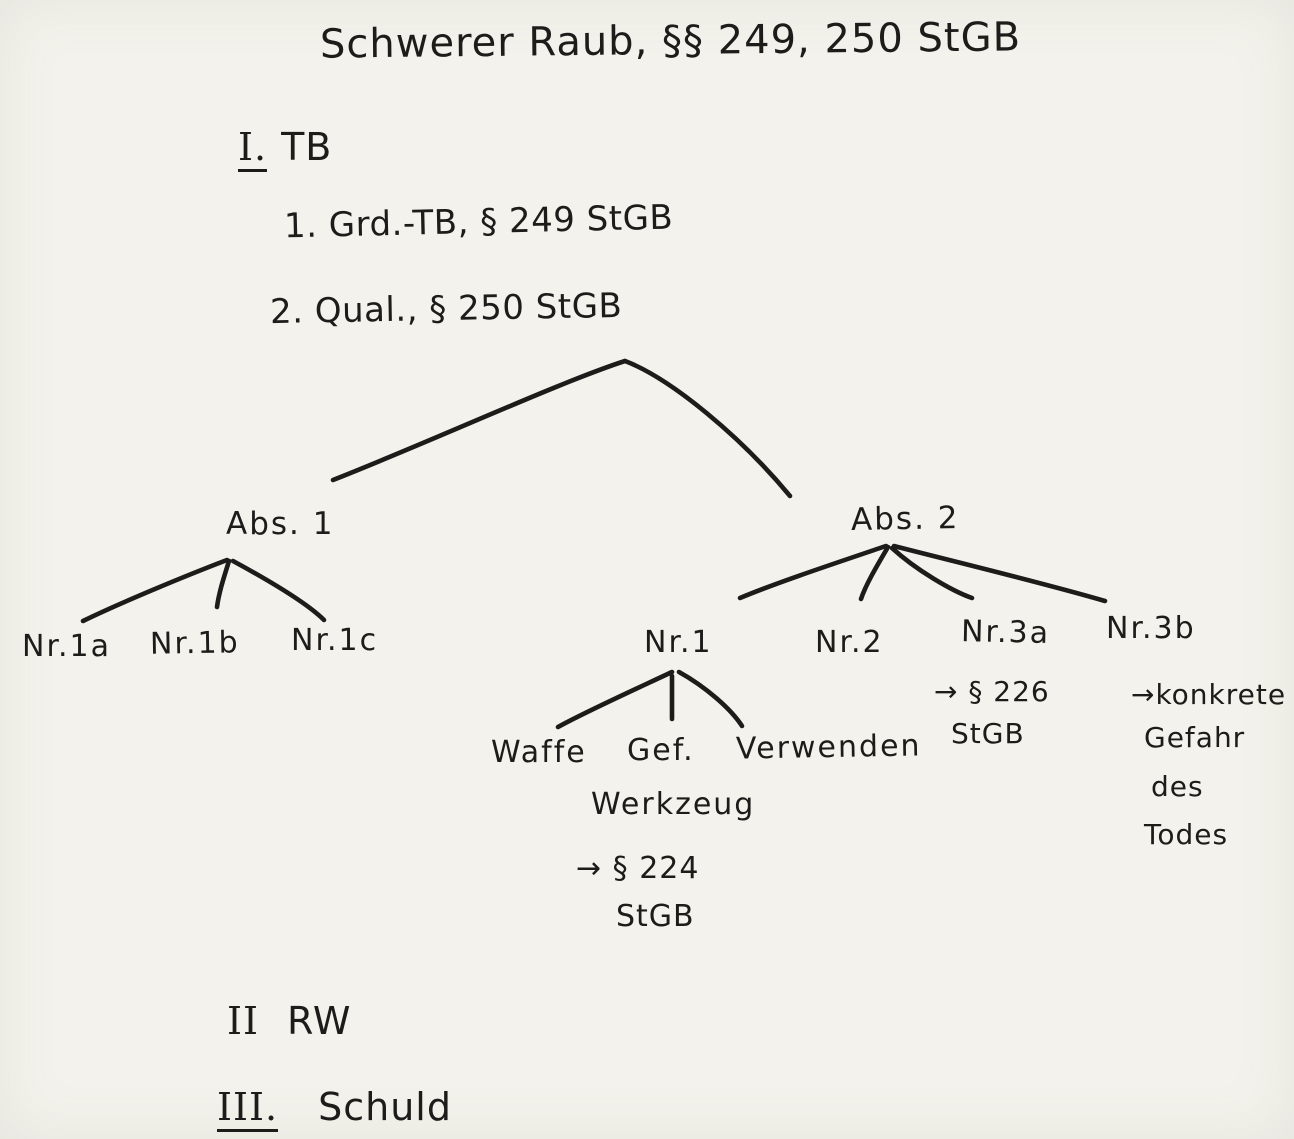 The image size is (1294, 1139). Describe the element at coordinates (67, 646) in the screenshot. I see `tree-node-nr1a: Nr.1a` at that location.